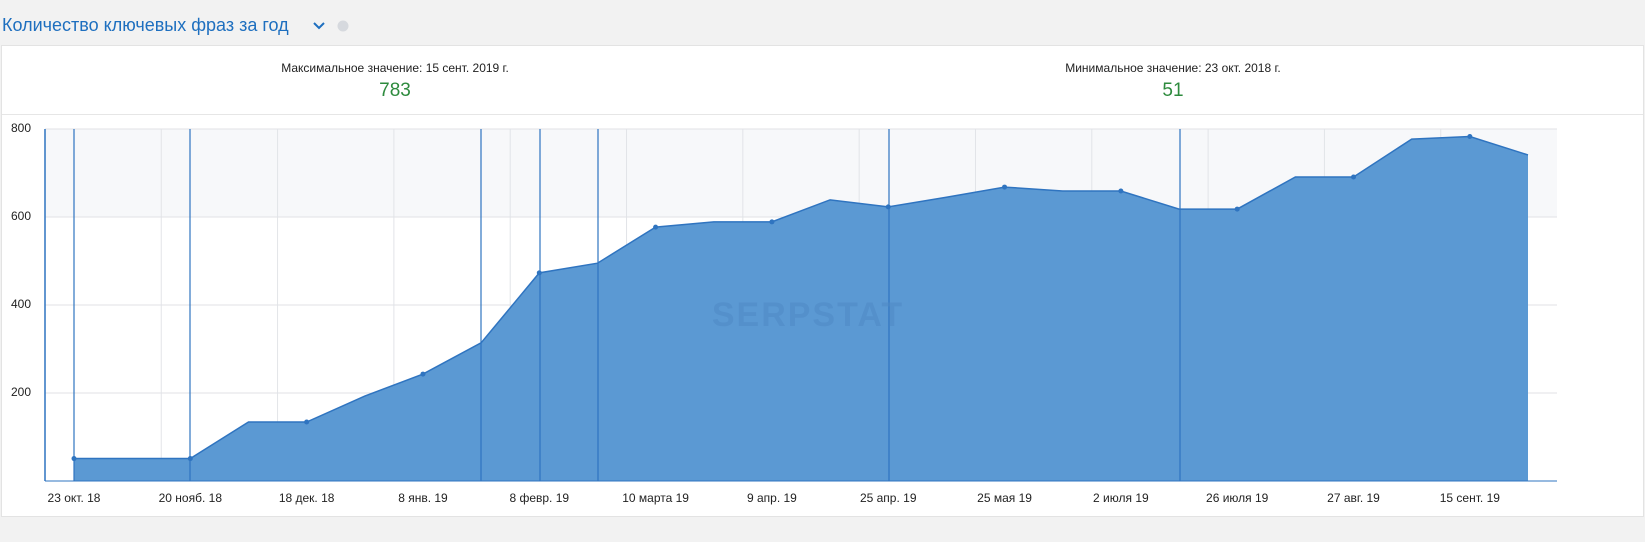 Image resolution: width=1645 pixels, height=542 pixels. What do you see at coordinates (74, 498) in the screenshot?
I see `x-tick-label: 23 окт. 18` at bounding box center [74, 498].